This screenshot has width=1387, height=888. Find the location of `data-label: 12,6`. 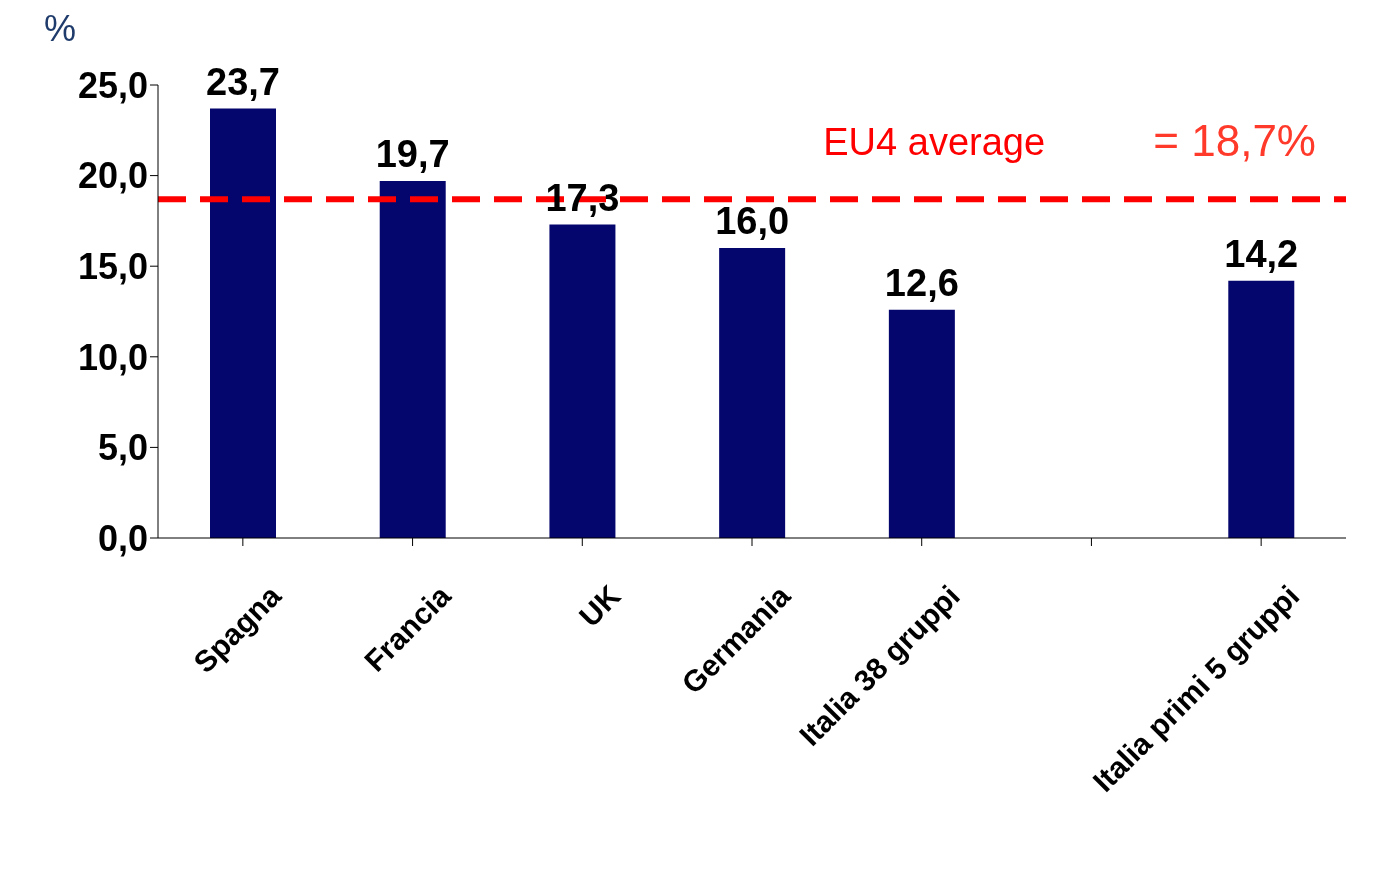

data-label: 12,6 is located at coordinates (921, 282).